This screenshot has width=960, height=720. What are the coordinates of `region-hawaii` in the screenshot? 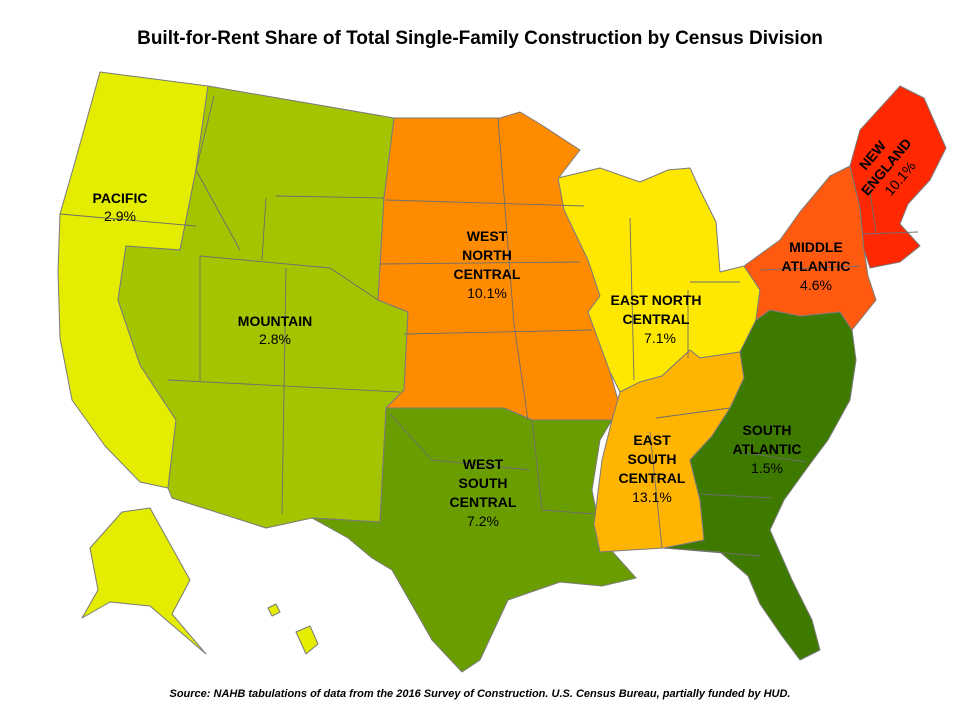 It's located at (307, 640).